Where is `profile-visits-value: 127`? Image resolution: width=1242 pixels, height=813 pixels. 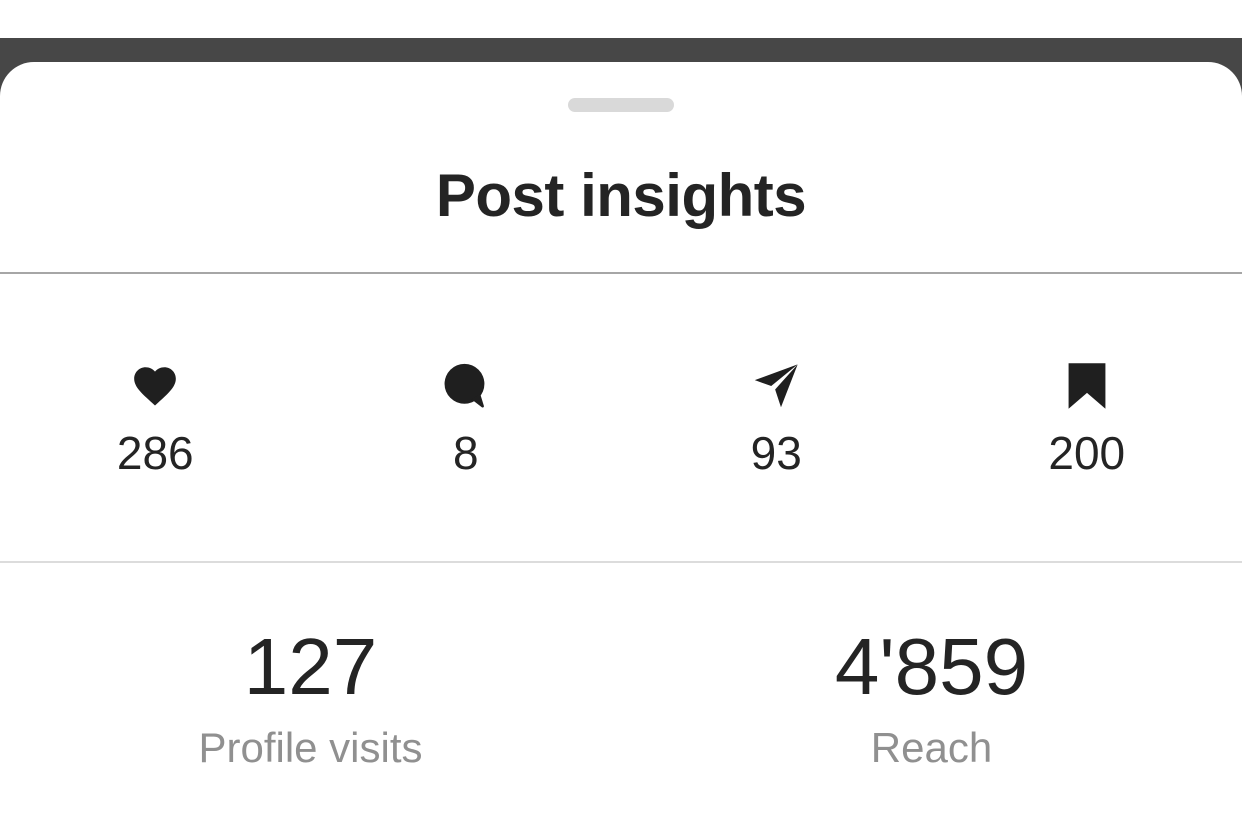 profile-visits-value: 127 is located at coordinates (310, 666).